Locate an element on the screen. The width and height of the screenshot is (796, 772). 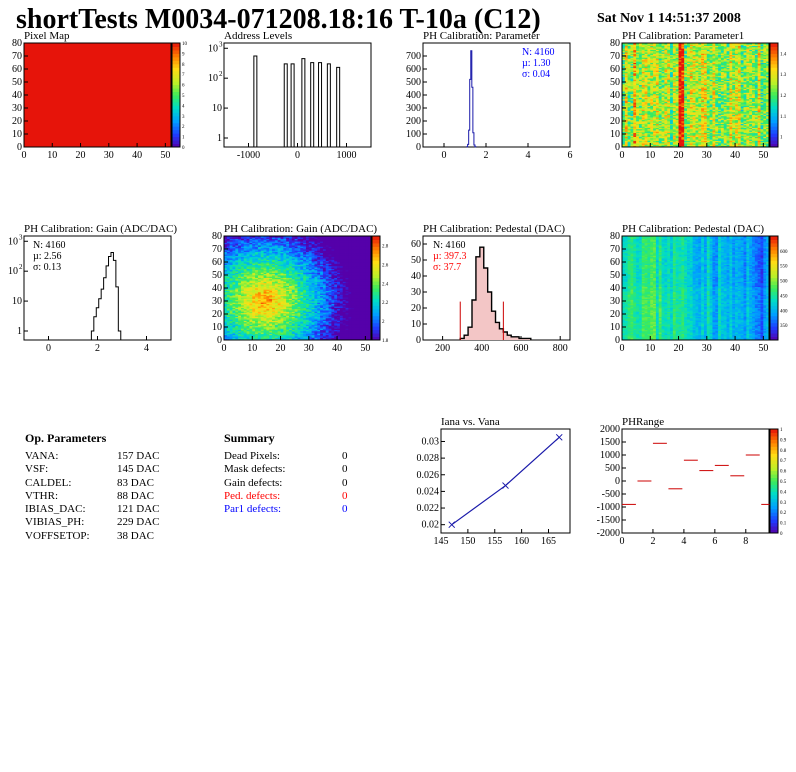
x-tick-label: 6 is located at coordinates (714, 541).